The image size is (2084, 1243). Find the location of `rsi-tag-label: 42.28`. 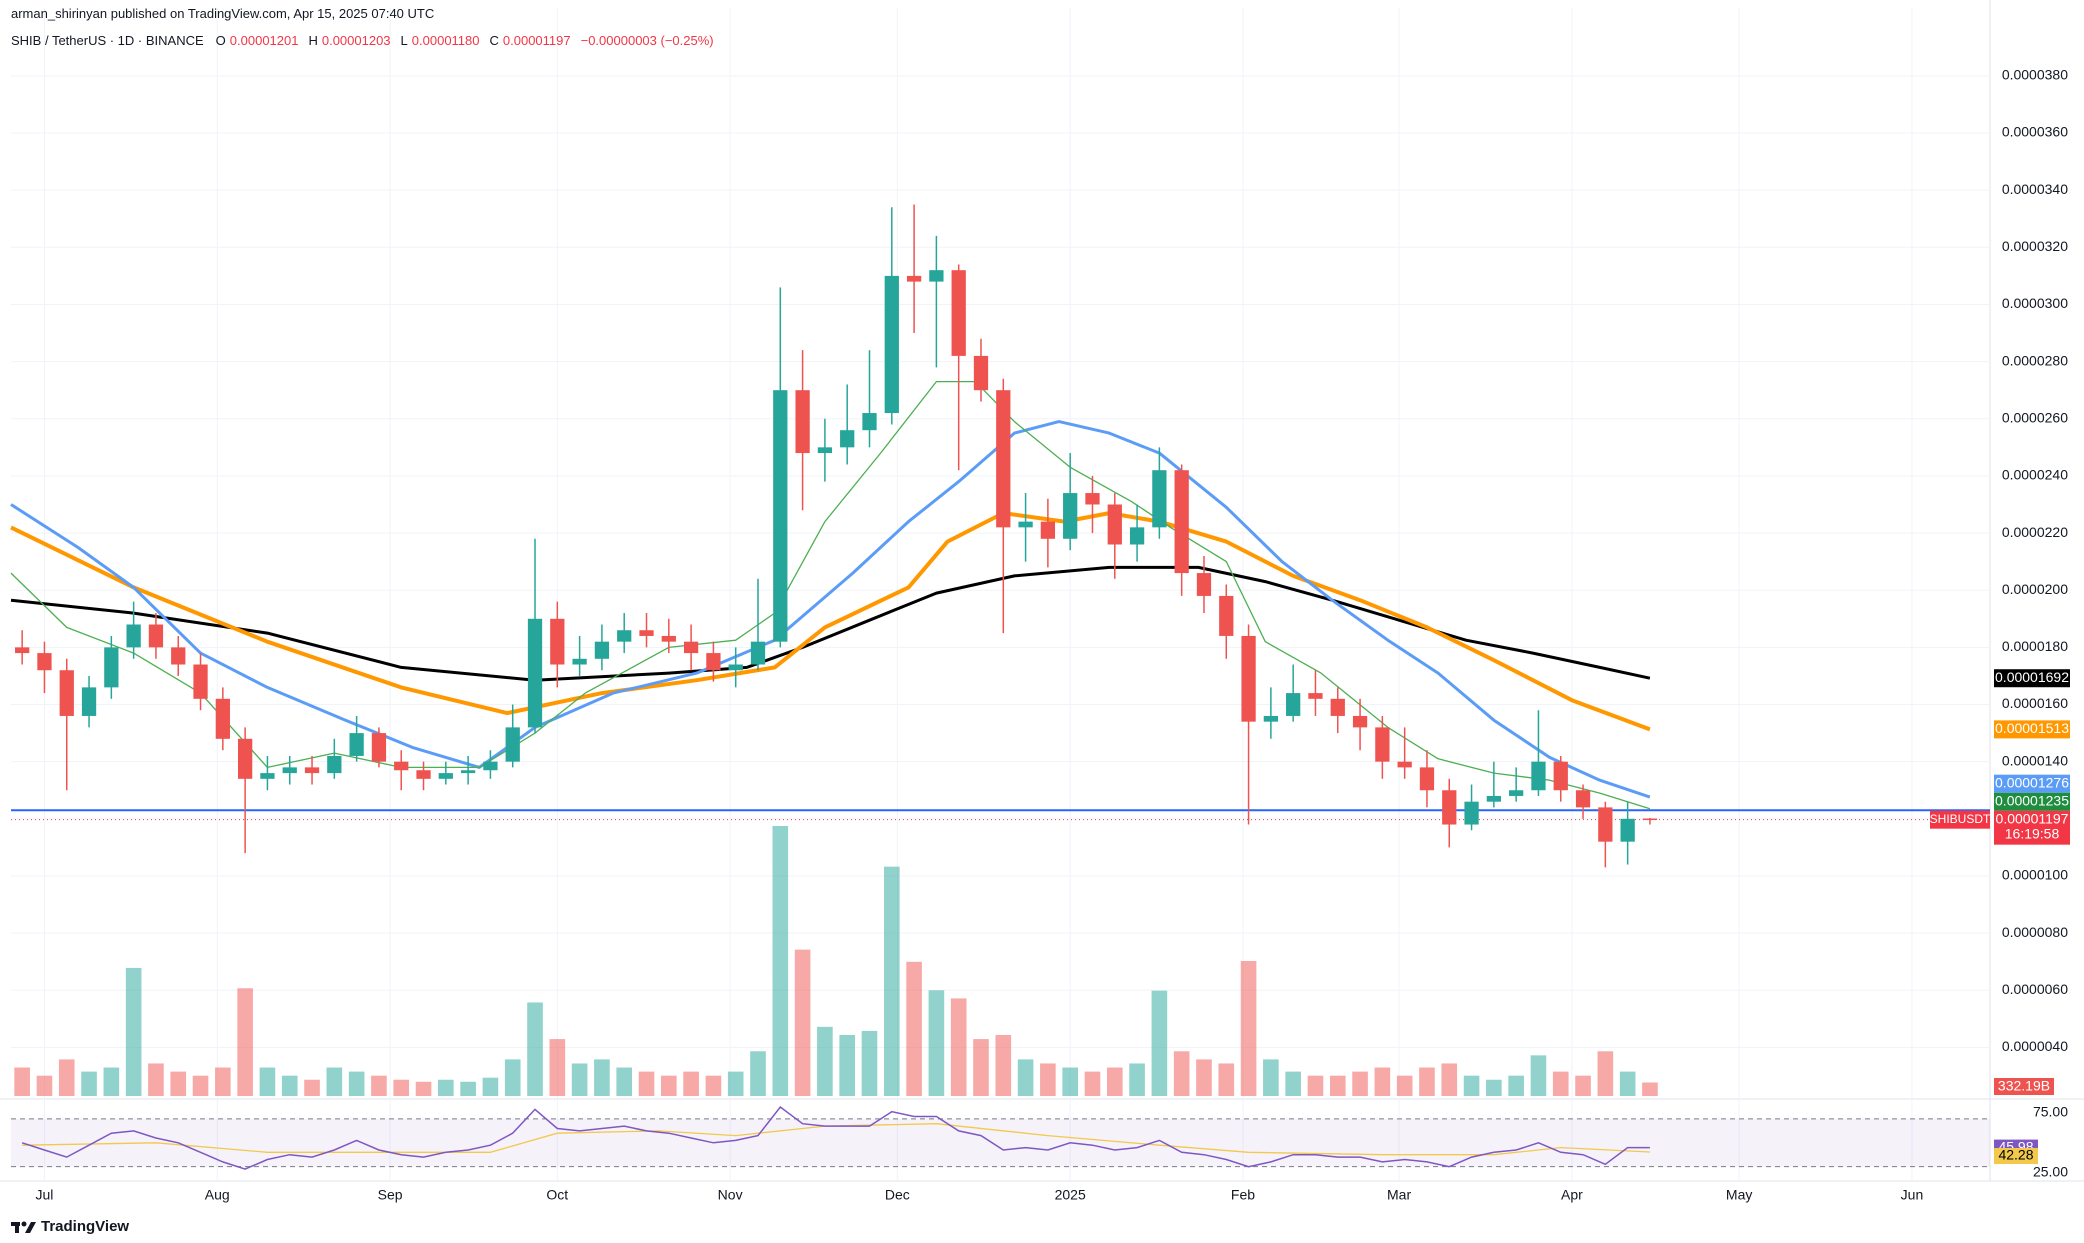

rsi-tag-label: 42.28 is located at coordinates (2015, 1155).